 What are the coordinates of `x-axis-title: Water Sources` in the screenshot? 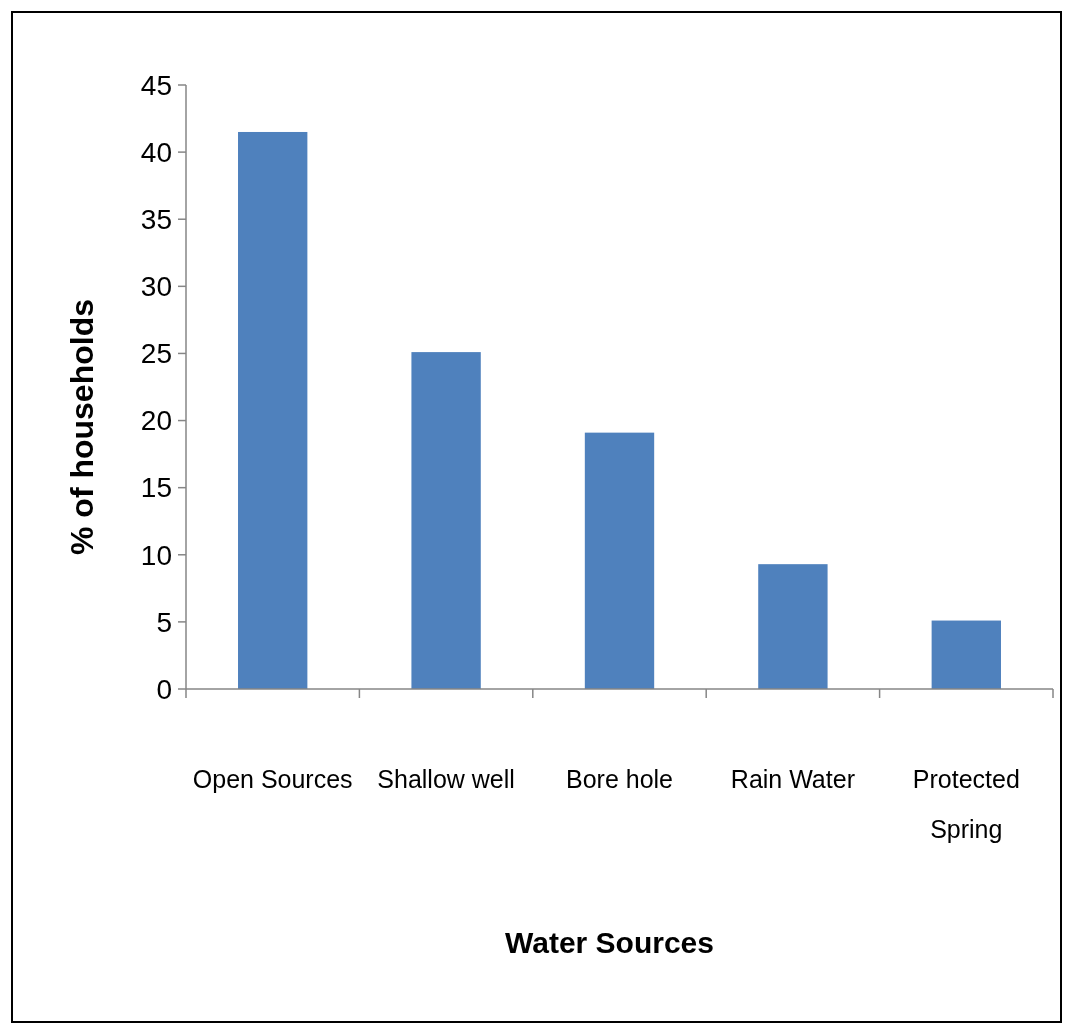 It's located at (609, 942).